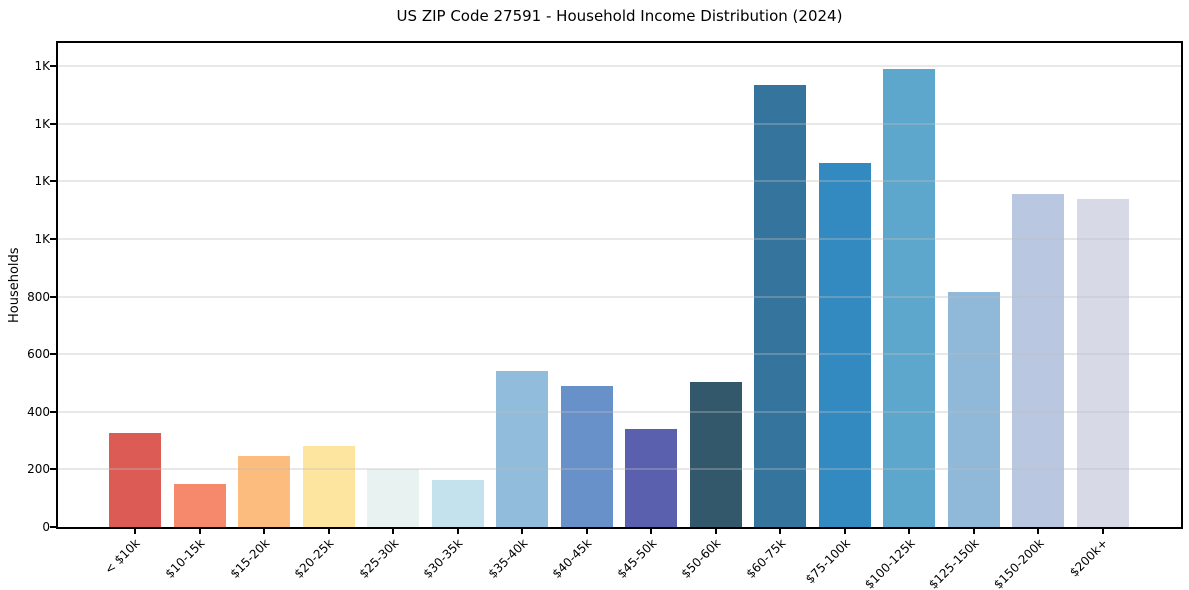 This screenshot has width=1189, height=590. What do you see at coordinates (314, 558) in the screenshot?
I see `x-tick-label: $20-25k` at bounding box center [314, 558].